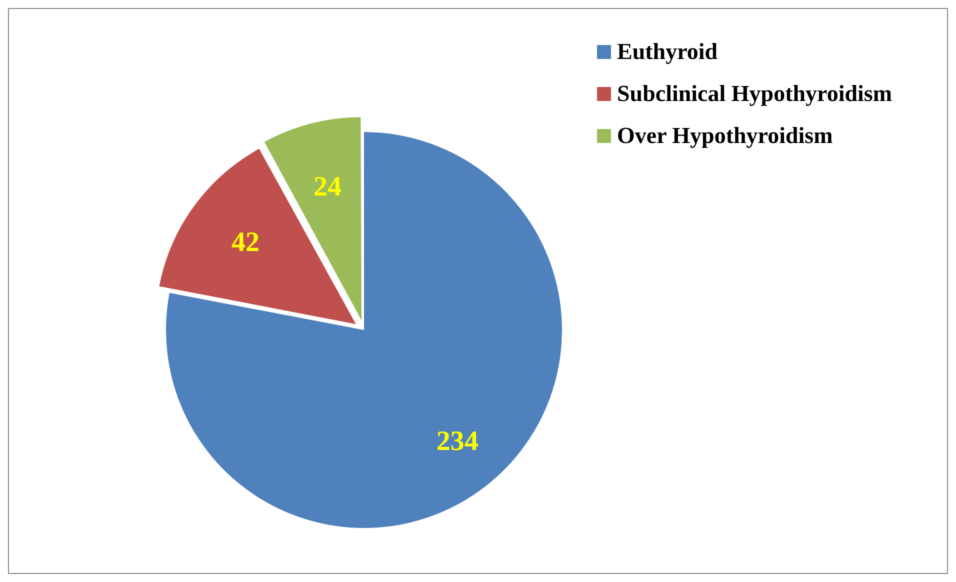 This screenshot has height=582, width=956. What do you see at coordinates (725, 136) in the screenshot?
I see `legend-label: Over Hypothyroidism` at bounding box center [725, 136].